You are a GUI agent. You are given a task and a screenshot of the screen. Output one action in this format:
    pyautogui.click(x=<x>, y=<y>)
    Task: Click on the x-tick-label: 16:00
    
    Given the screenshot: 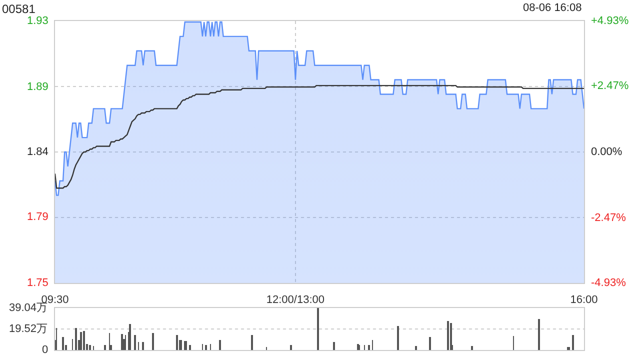 What is the action you would take?
    pyautogui.click(x=584, y=300)
    